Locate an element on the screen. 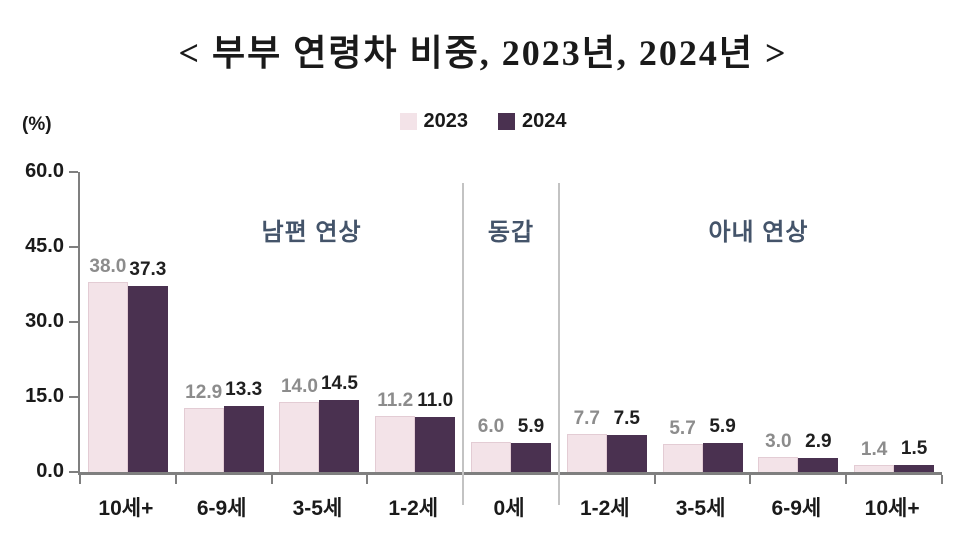 The image size is (966, 553). section-label-0: 남편 연상 is located at coordinates (311, 232).